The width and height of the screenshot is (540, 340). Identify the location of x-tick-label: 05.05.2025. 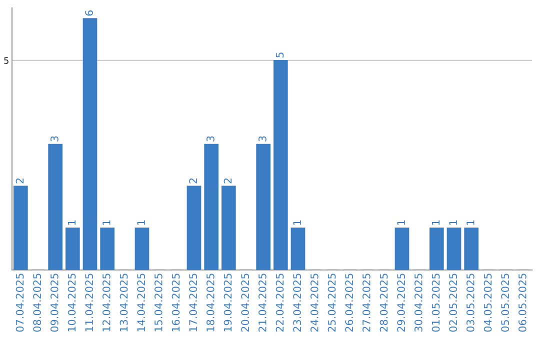
(505, 303).